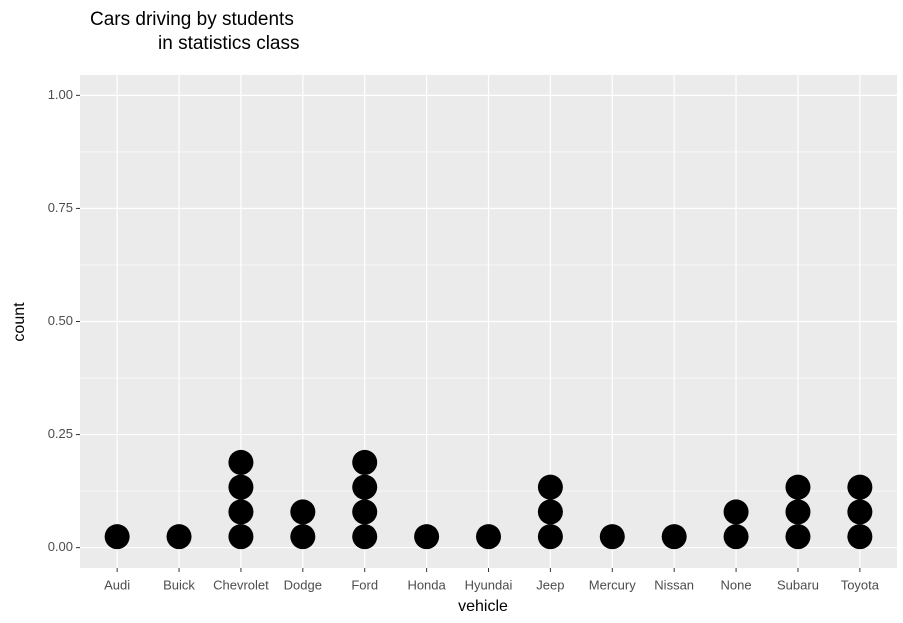  What do you see at coordinates (19, 322) in the screenshot?
I see `y-axis-title: count` at bounding box center [19, 322].